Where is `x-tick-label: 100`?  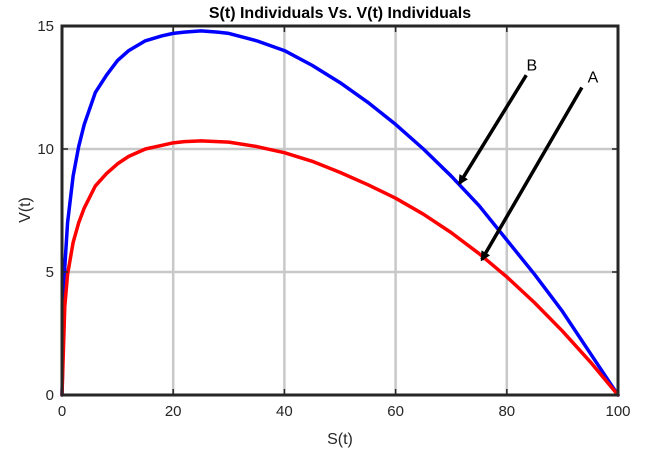
x-tick-label: 100 is located at coordinates (617, 411).